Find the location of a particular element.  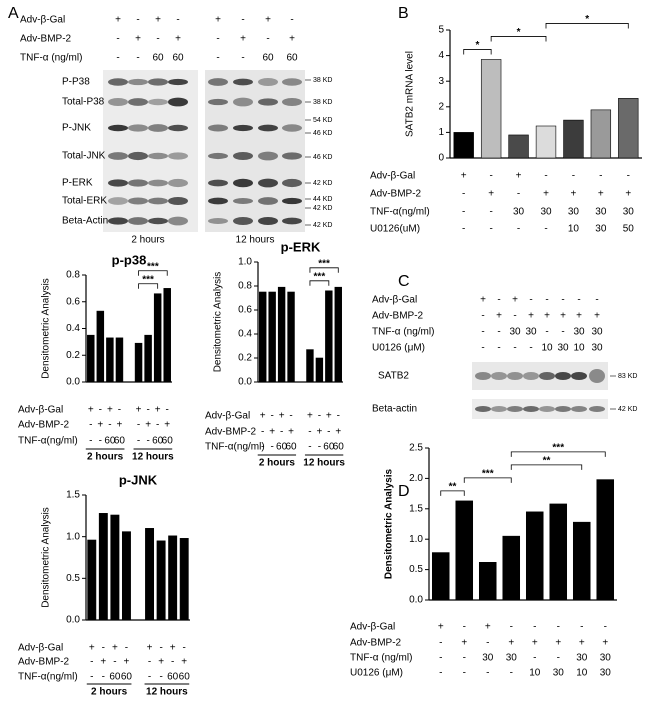

marker-label: 42 KD is located at coordinates (322, 225).